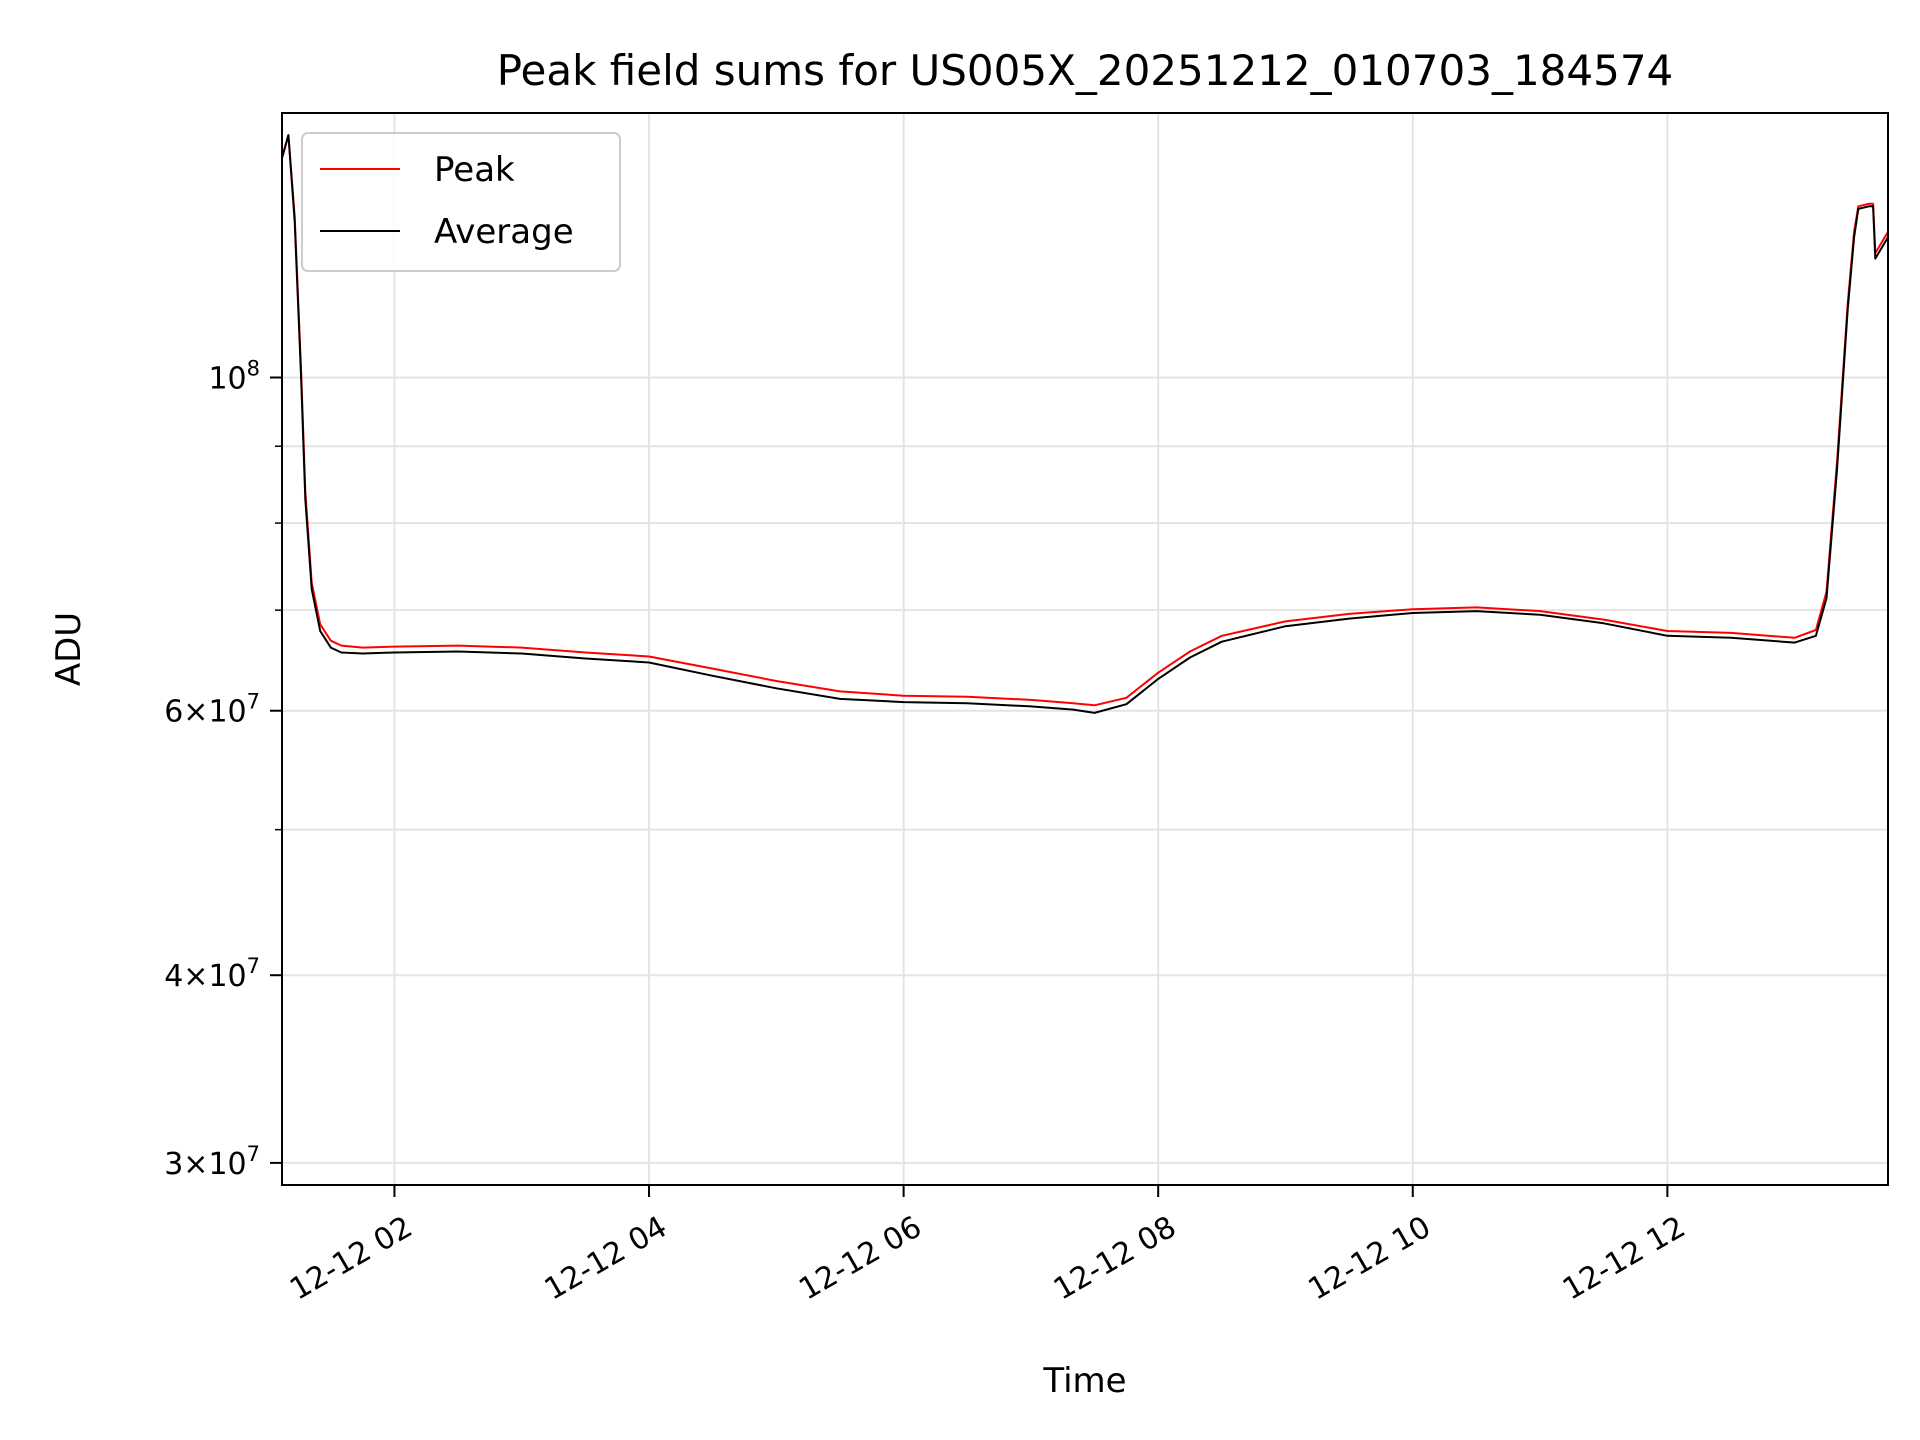 This screenshot has width=1920, height=1440. What do you see at coordinates (504, 232) in the screenshot?
I see `legend-label-average: Average` at bounding box center [504, 232].